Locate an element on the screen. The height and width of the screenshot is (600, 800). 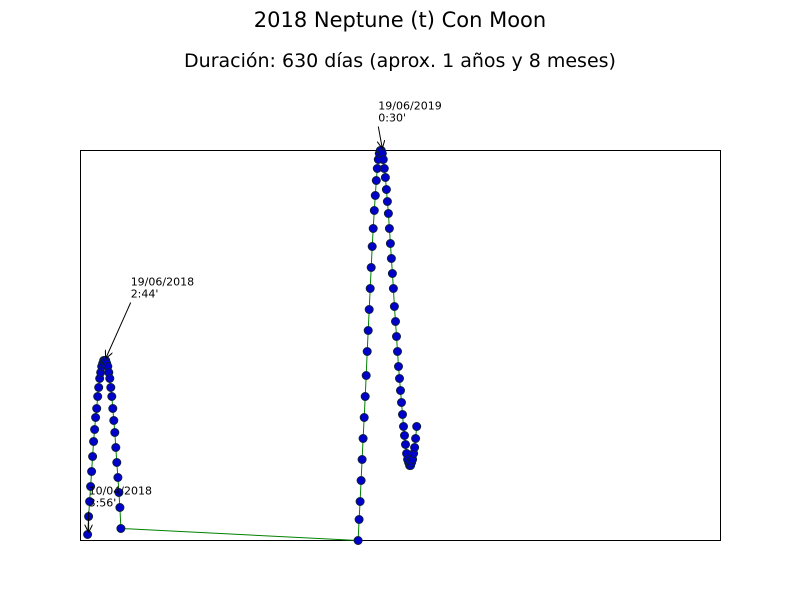
chart-title: 2018 Neptune (t) Con Moon is located at coordinates (400, 20).